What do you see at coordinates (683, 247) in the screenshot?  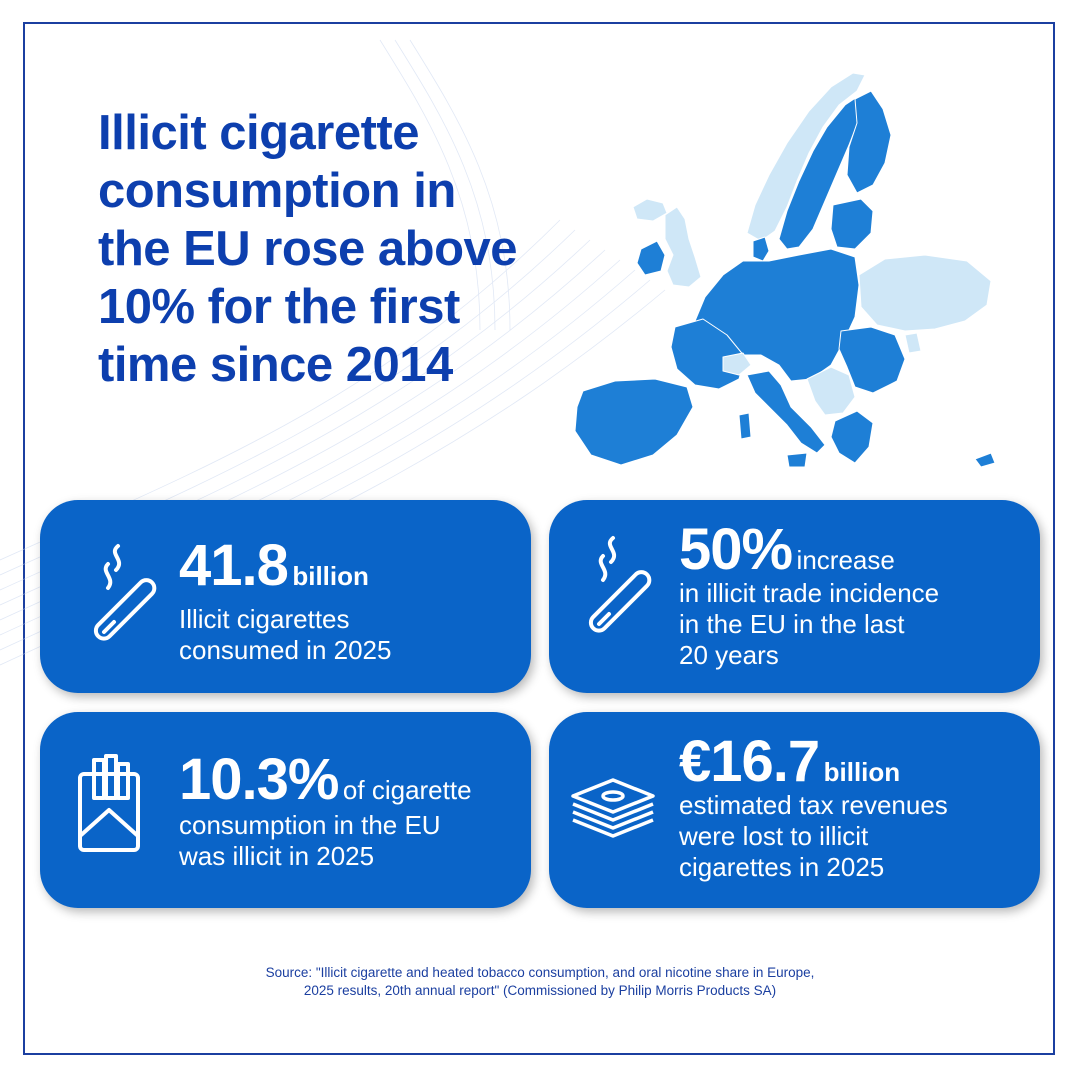 I see `map-uk` at bounding box center [683, 247].